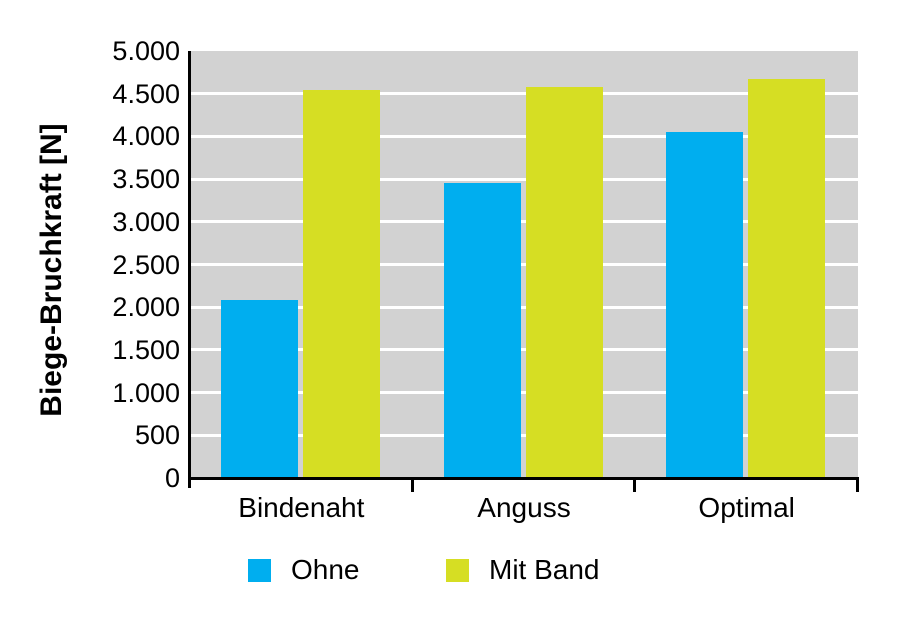  What do you see at coordinates (172, 478) in the screenshot?
I see `y-tick-label: 0` at bounding box center [172, 478].